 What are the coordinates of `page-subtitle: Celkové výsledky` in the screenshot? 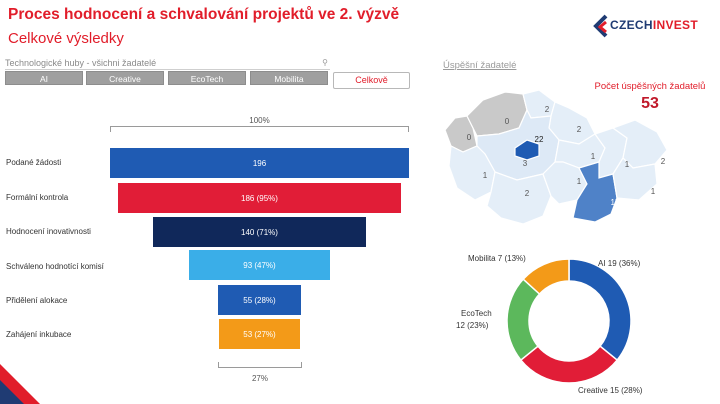 It's located at (66, 38).